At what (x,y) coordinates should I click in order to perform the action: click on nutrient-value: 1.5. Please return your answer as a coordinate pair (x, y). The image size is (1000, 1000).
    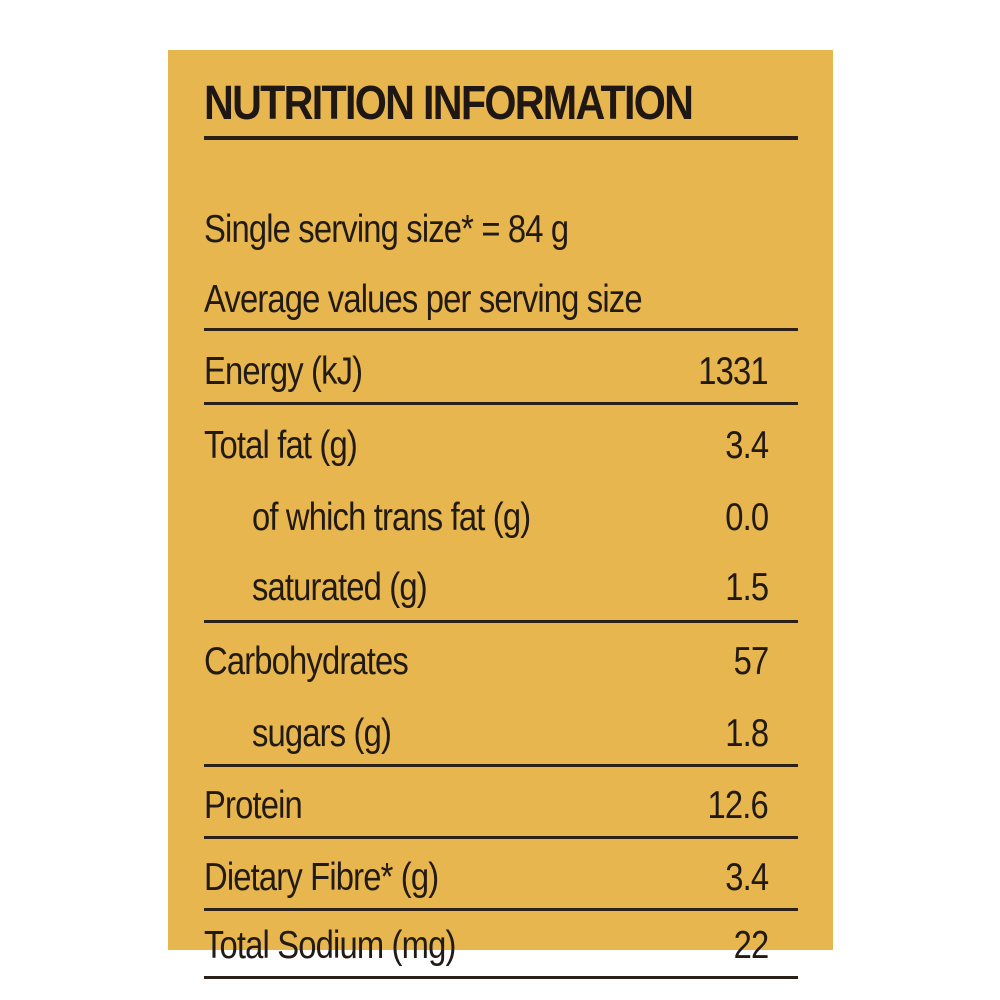
    Looking at the image, I should click on (746, 587).